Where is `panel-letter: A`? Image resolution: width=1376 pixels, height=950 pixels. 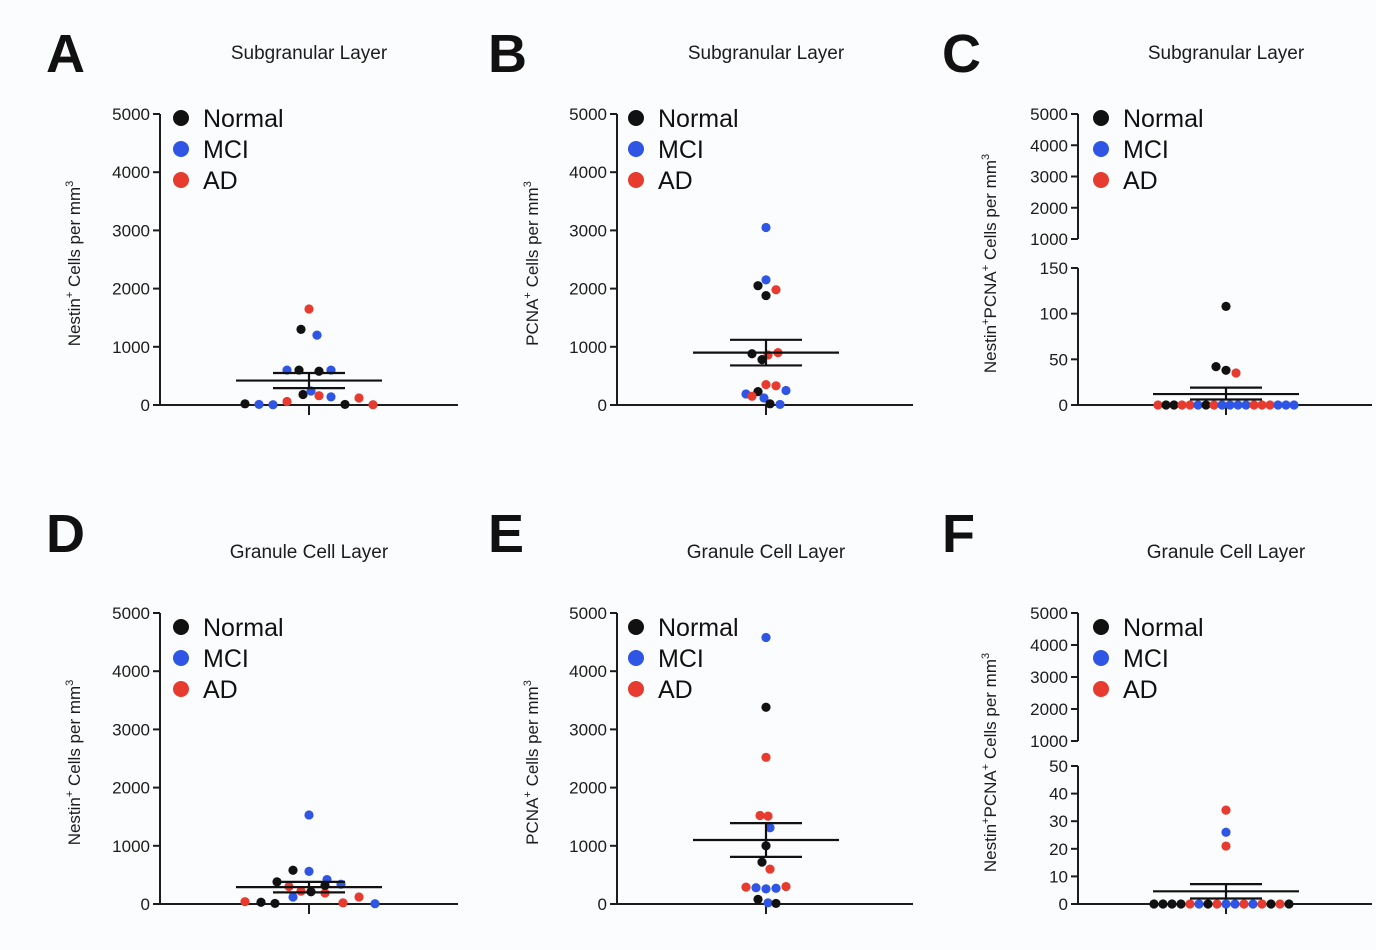 panel-letter: A is located at coordinates (65, 54).